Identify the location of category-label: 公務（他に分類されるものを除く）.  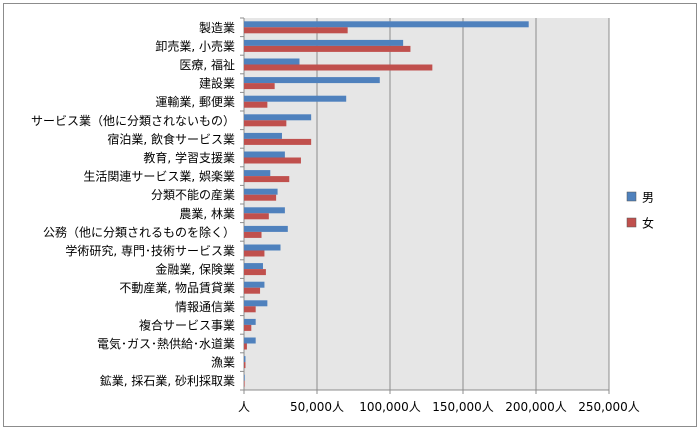
(139, 231).